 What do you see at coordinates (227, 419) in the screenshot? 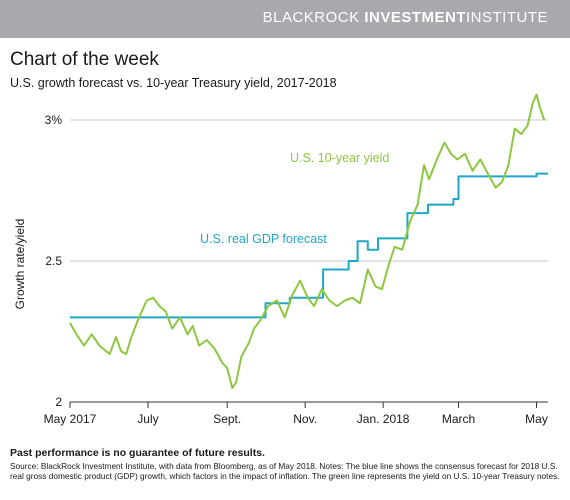
I see `x-tick-label: Sept.` at bounding box center [227, 419].